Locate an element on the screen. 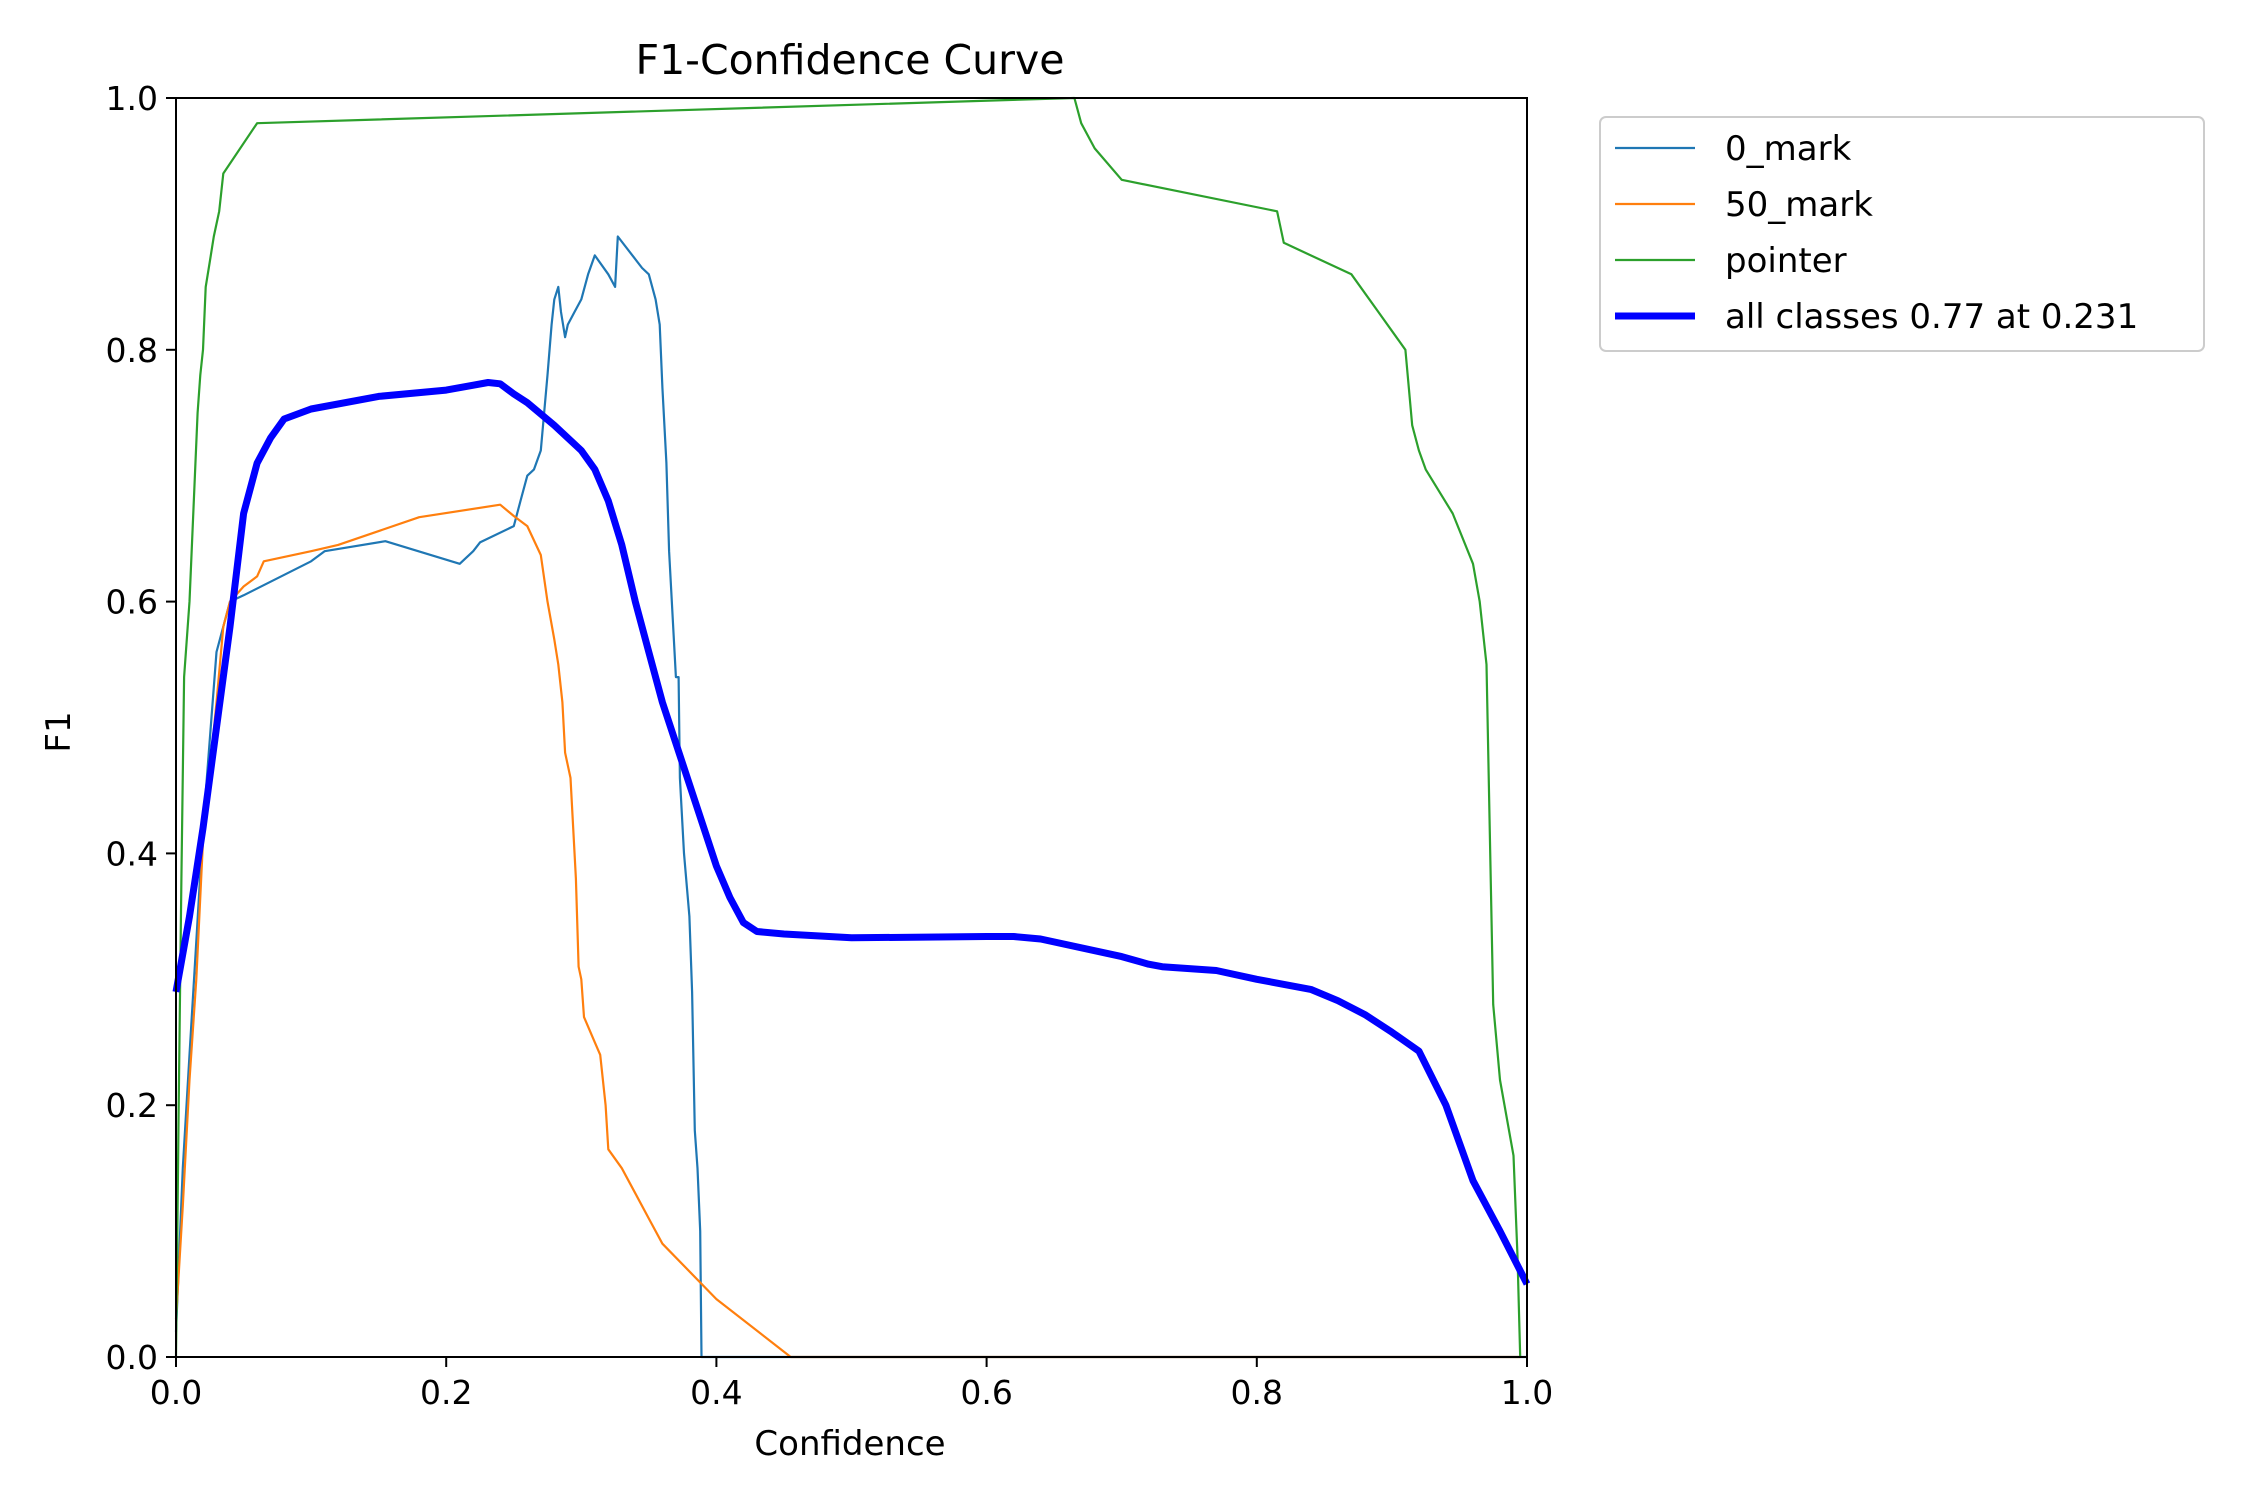 The height and width of the screenshot is (1500, 2250). legend-label-2: pointer is located at coordinates (1786, 261).